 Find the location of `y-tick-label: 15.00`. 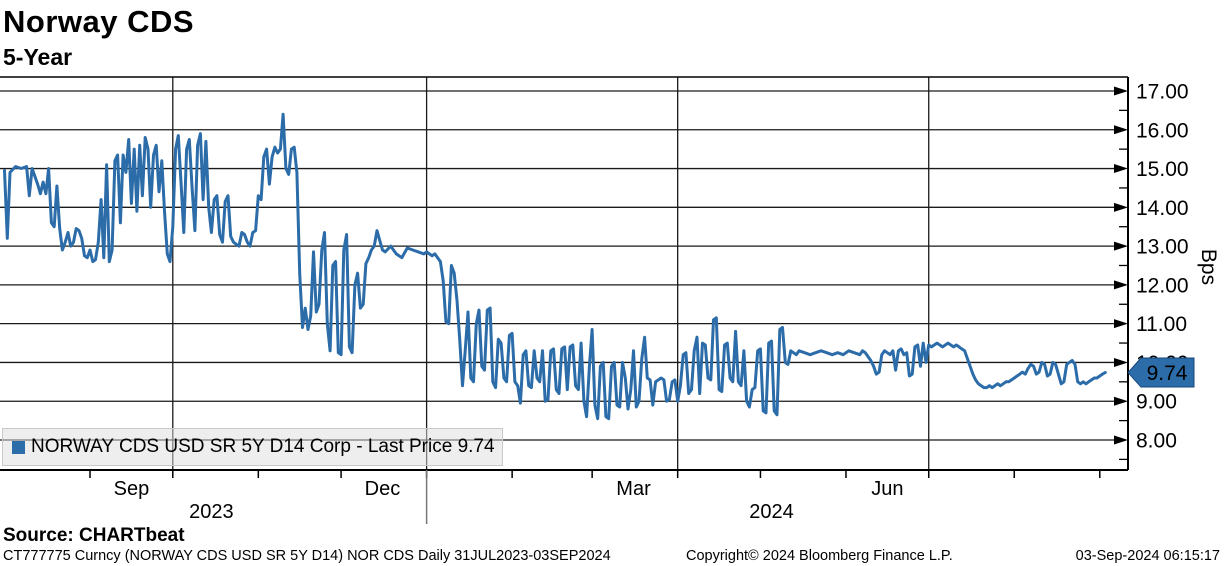

y-tick-label: 15.00 is located at coordinates (1162, 169).